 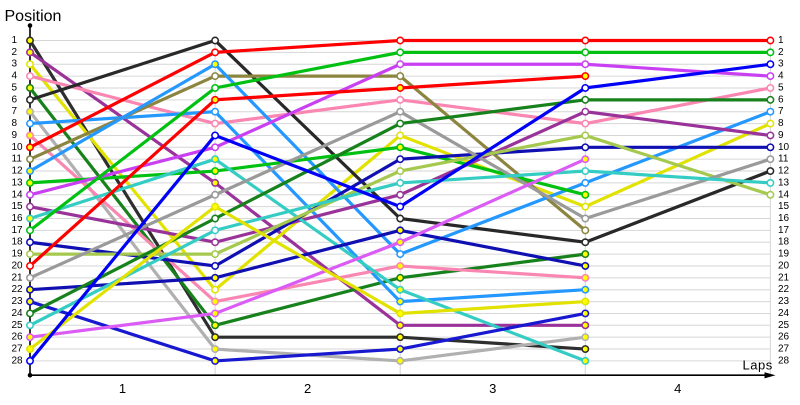 I want to click on svg-text: Position, so click(x=33, y=16).